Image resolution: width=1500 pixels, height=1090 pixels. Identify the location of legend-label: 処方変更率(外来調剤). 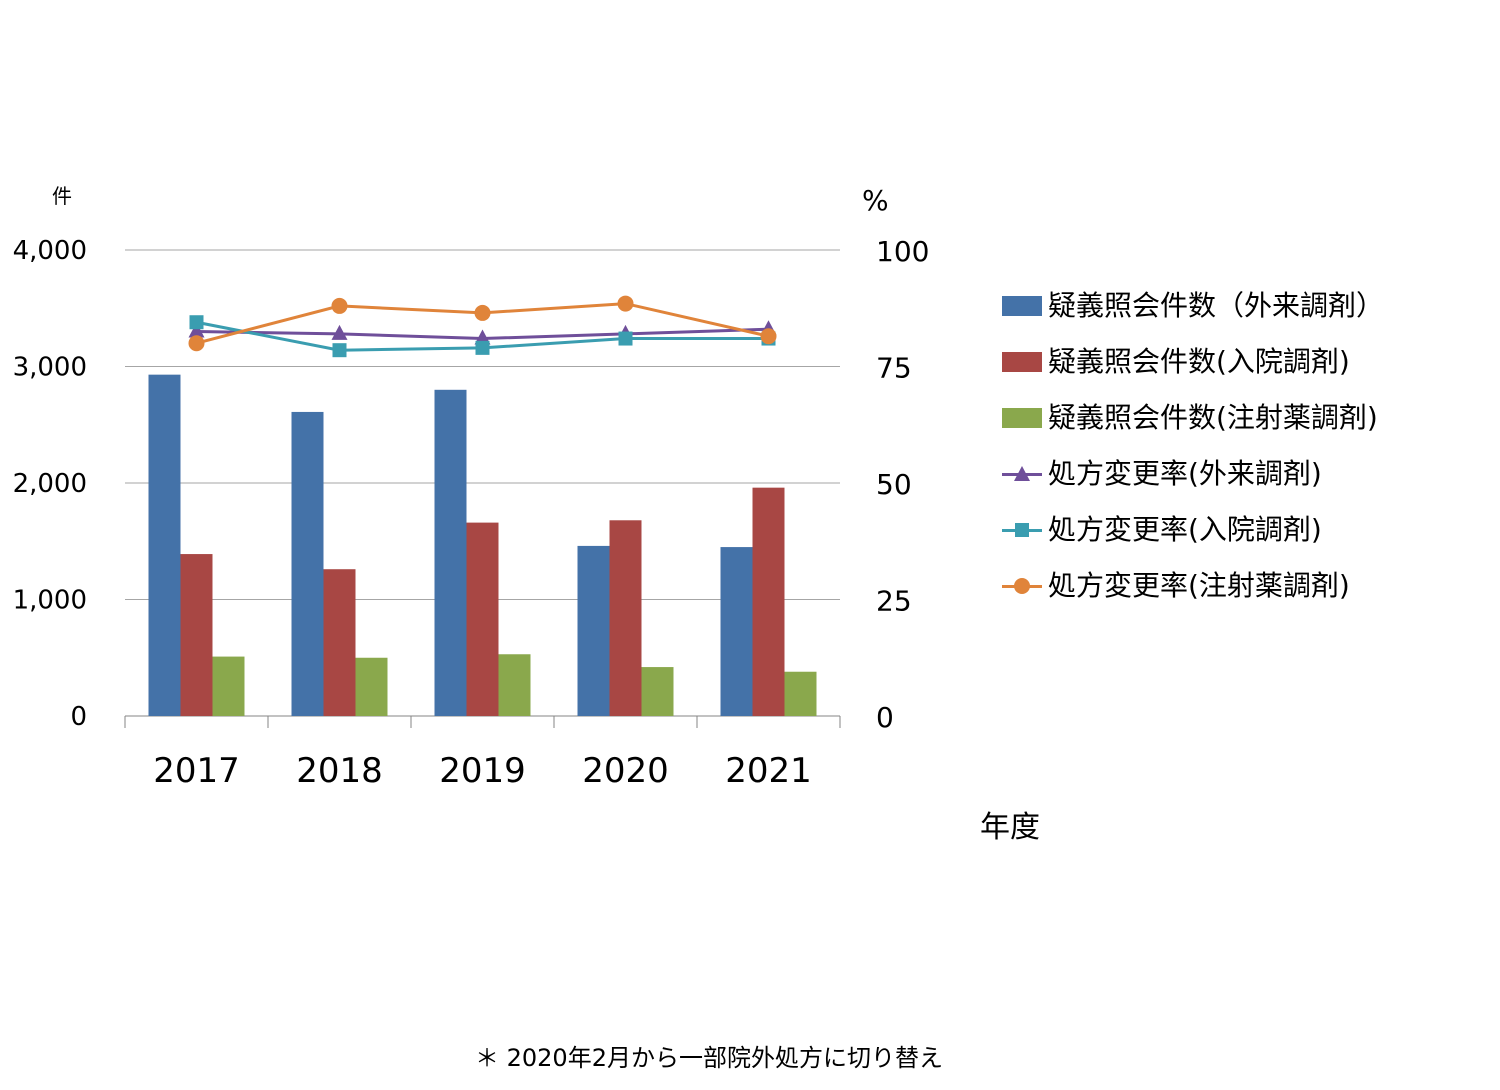
(1185, 473).